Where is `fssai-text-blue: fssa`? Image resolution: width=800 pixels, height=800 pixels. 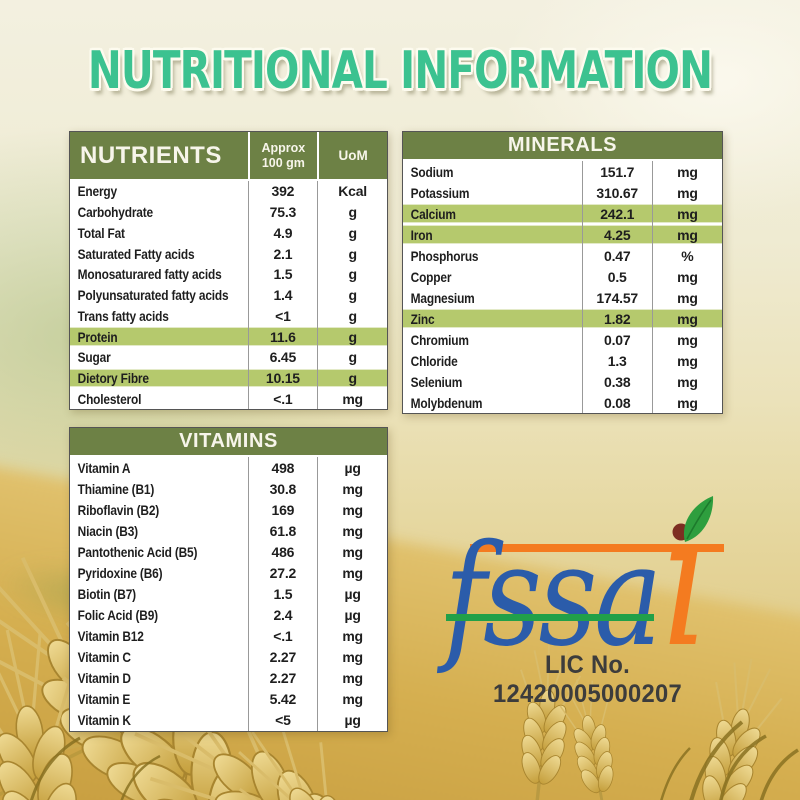 fssai-text-blue: fssa is located at coordinates (553, 596).